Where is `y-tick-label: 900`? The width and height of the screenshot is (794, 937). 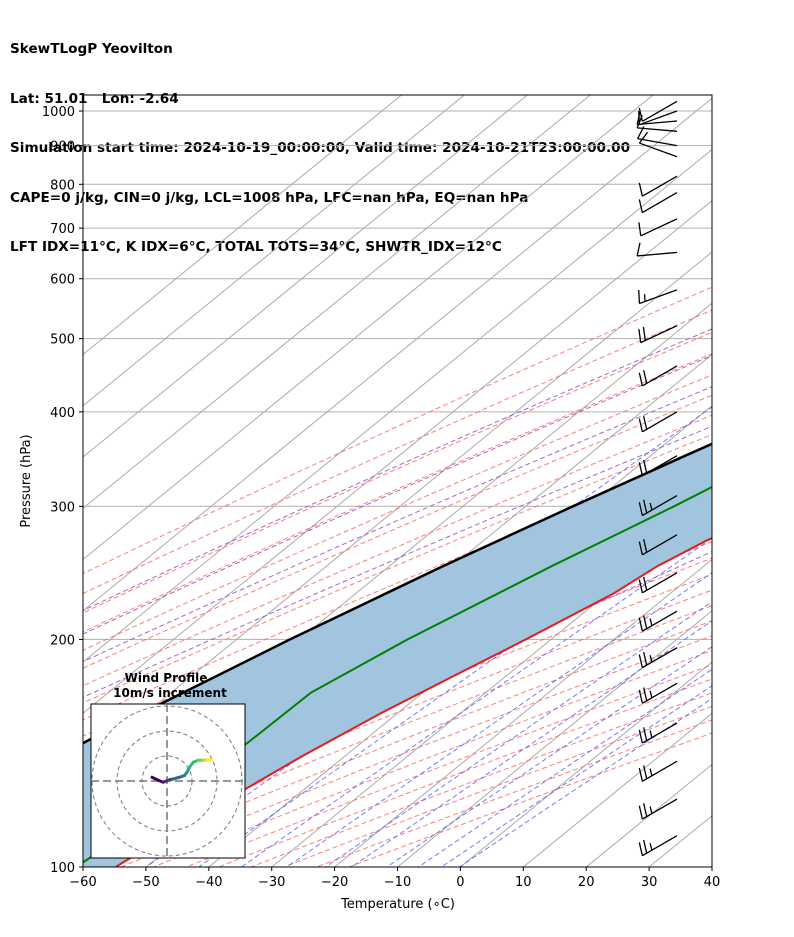
y-tick-label: 900 is located at coordinates (62, 147).